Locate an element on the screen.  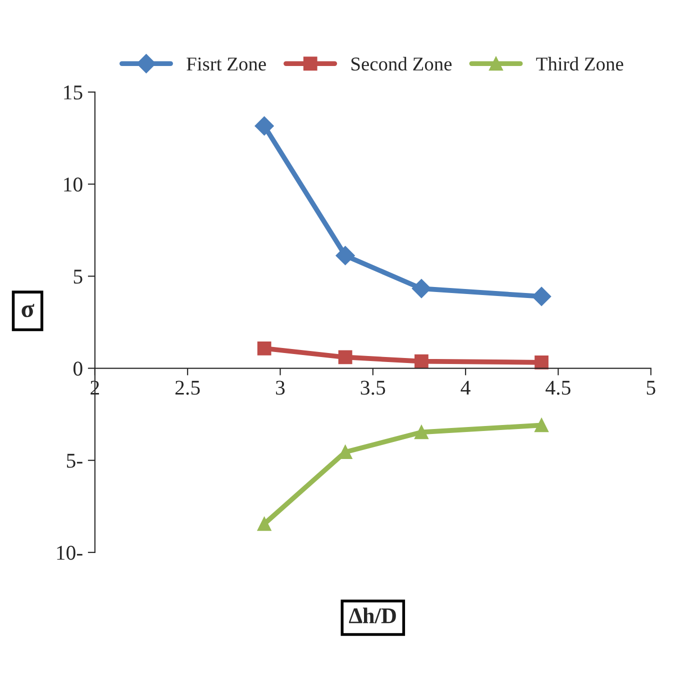
x-tick-label: 3 is located at coordinates (280, 387).